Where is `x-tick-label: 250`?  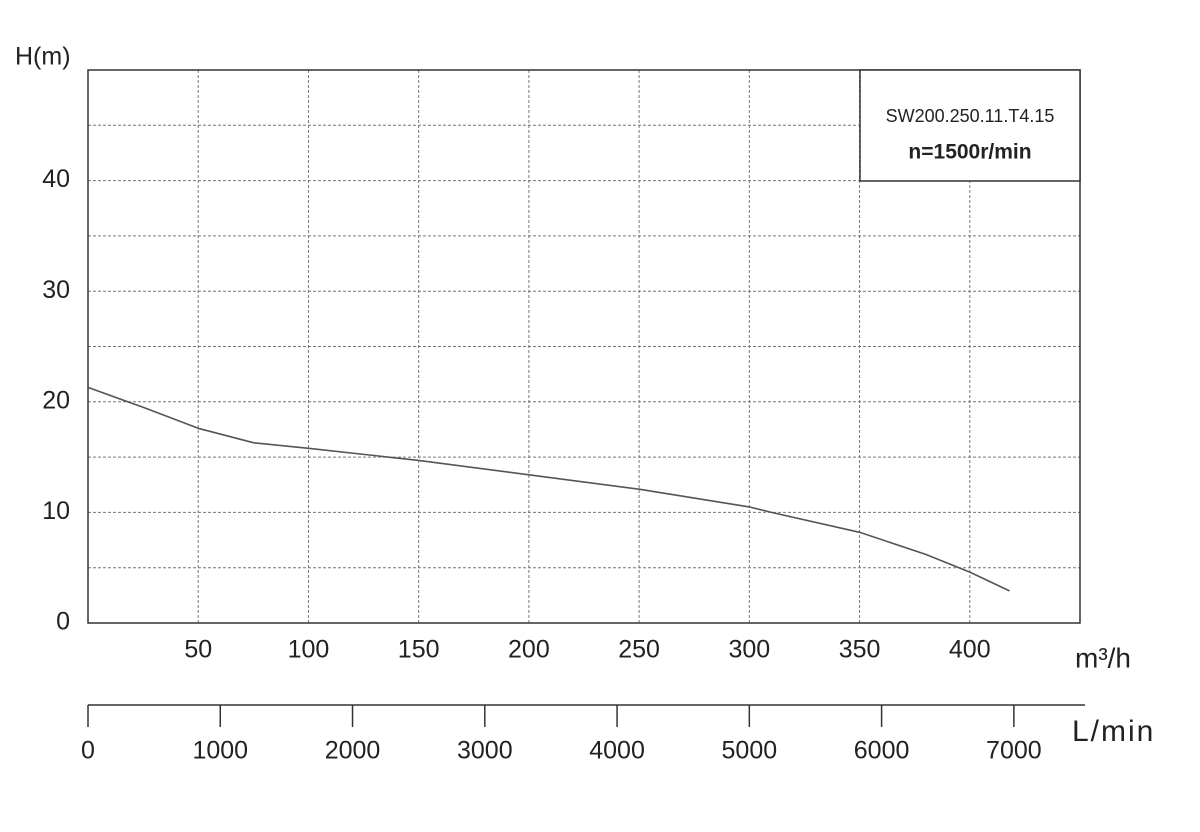 x-tick-label: 250 is located at coordinates (639, 650).